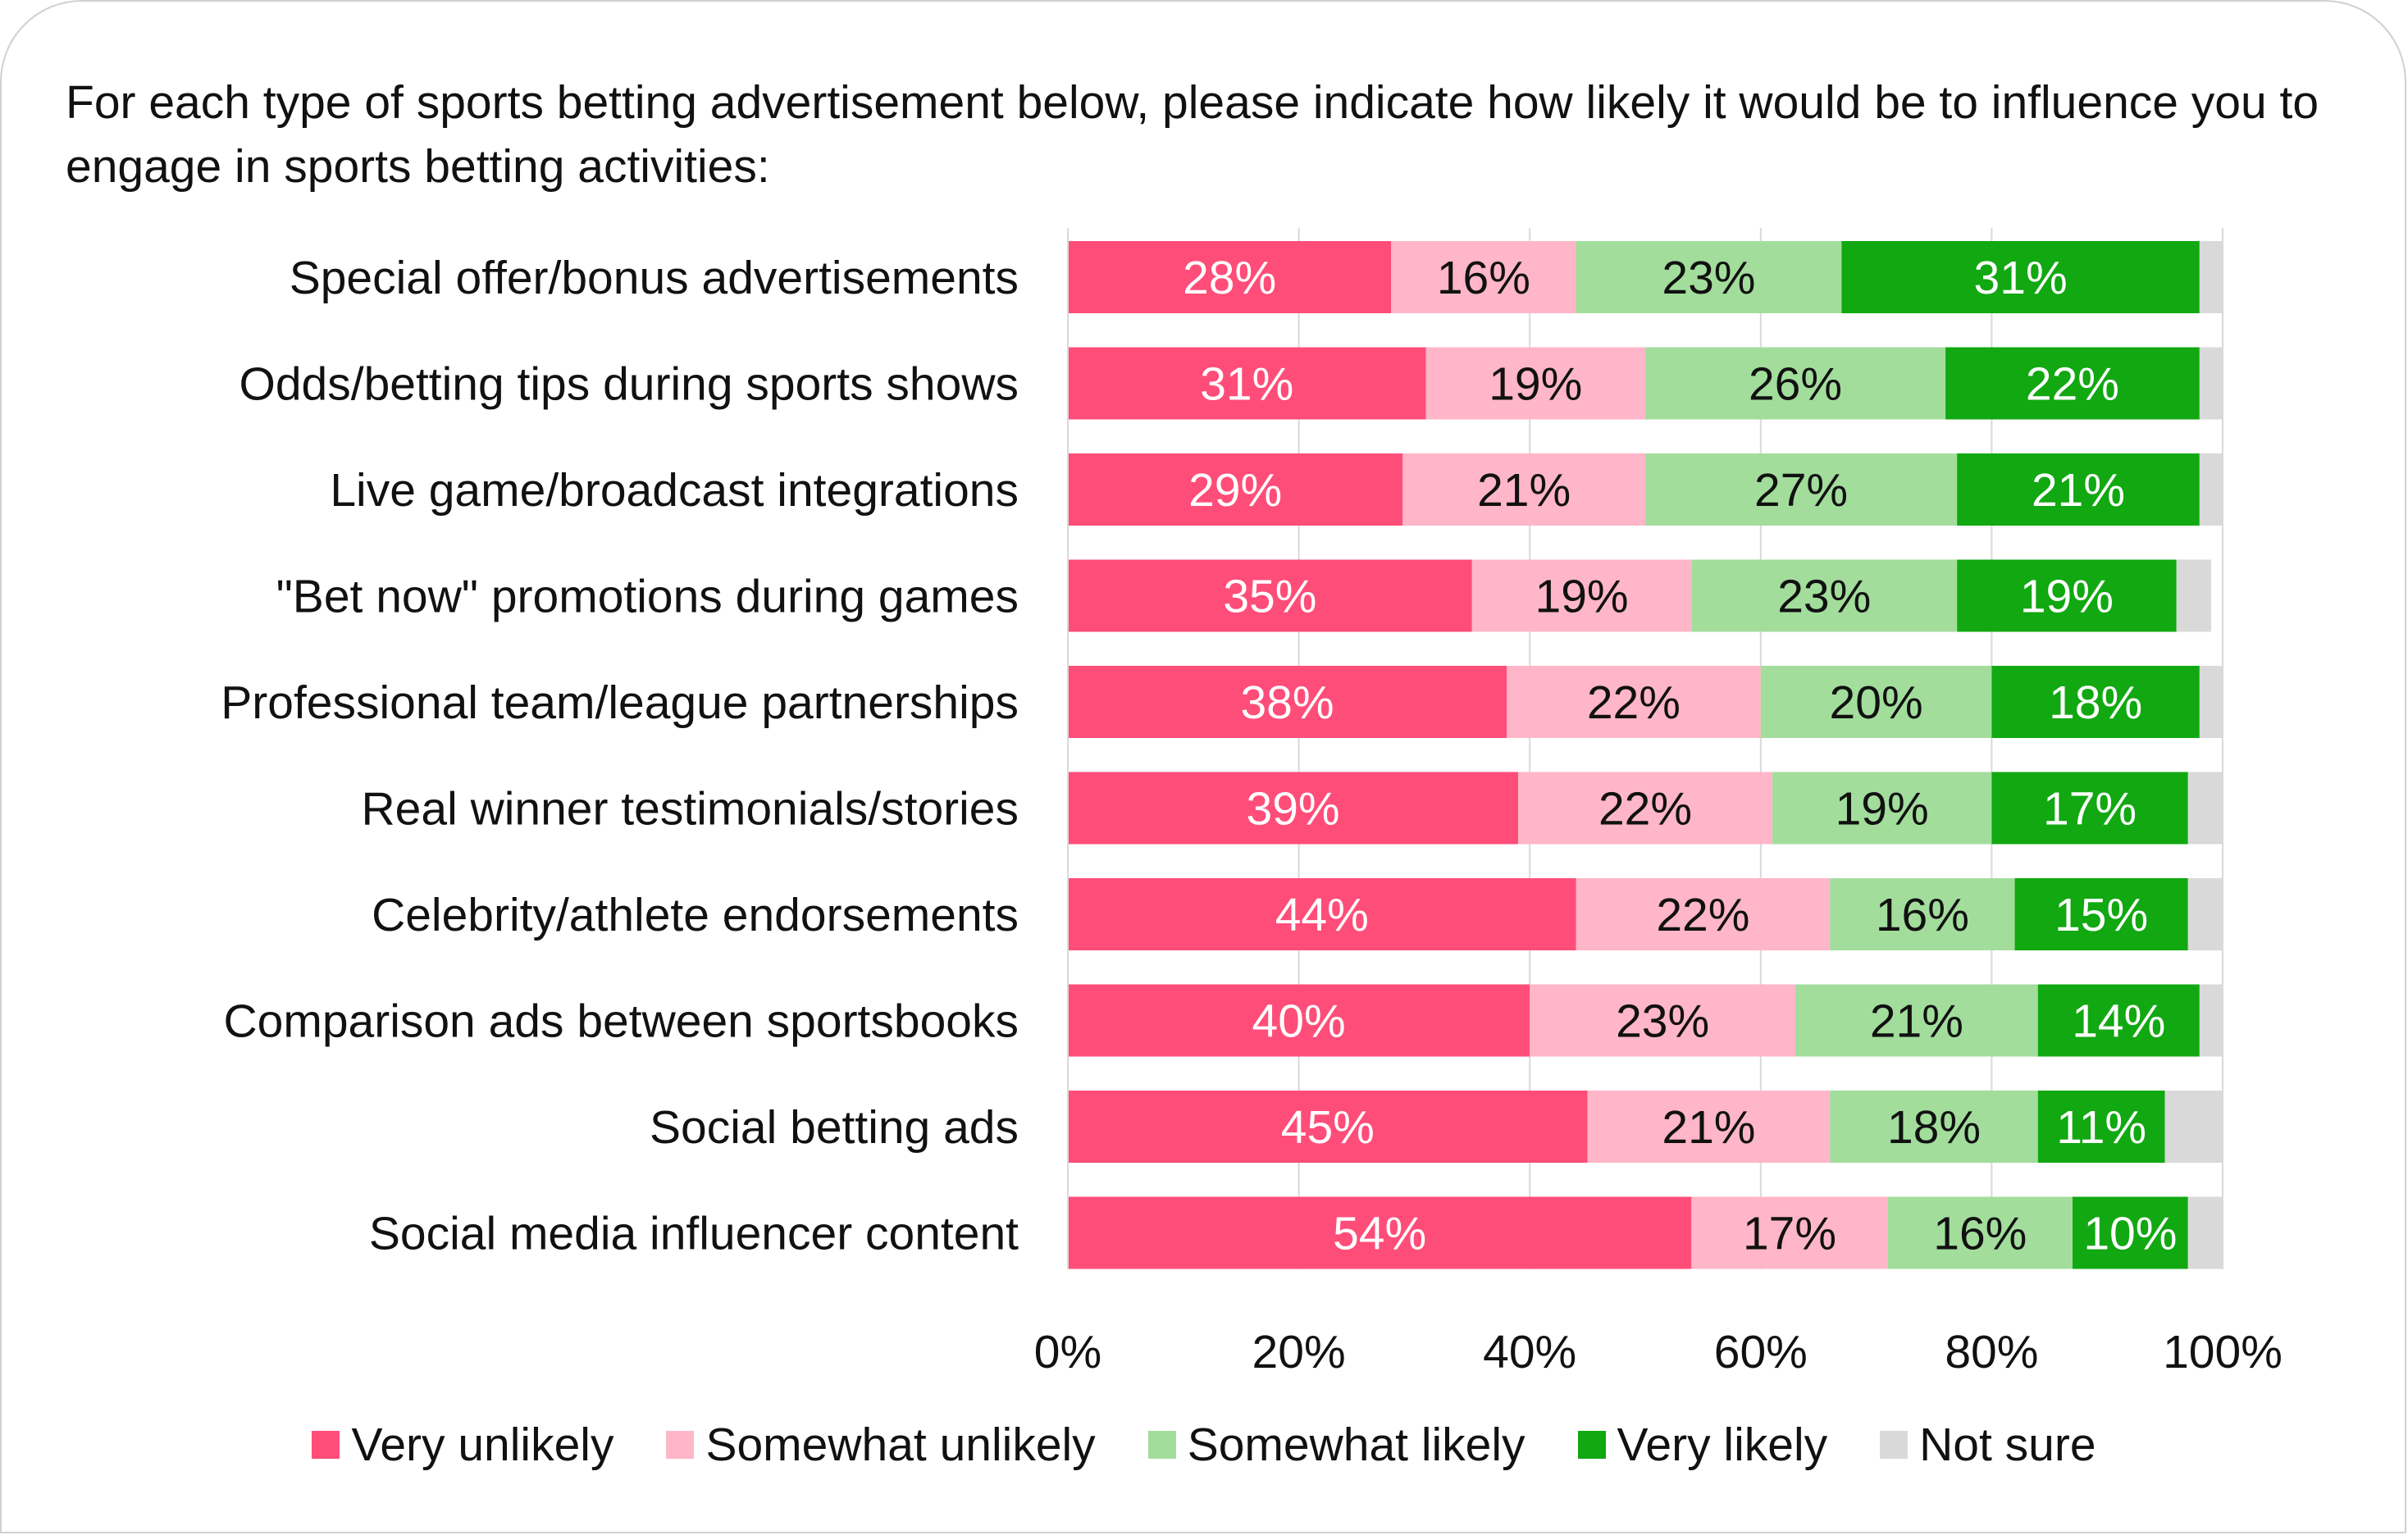  I want to click on bar-data-label: 44%, so click(1322, 915).